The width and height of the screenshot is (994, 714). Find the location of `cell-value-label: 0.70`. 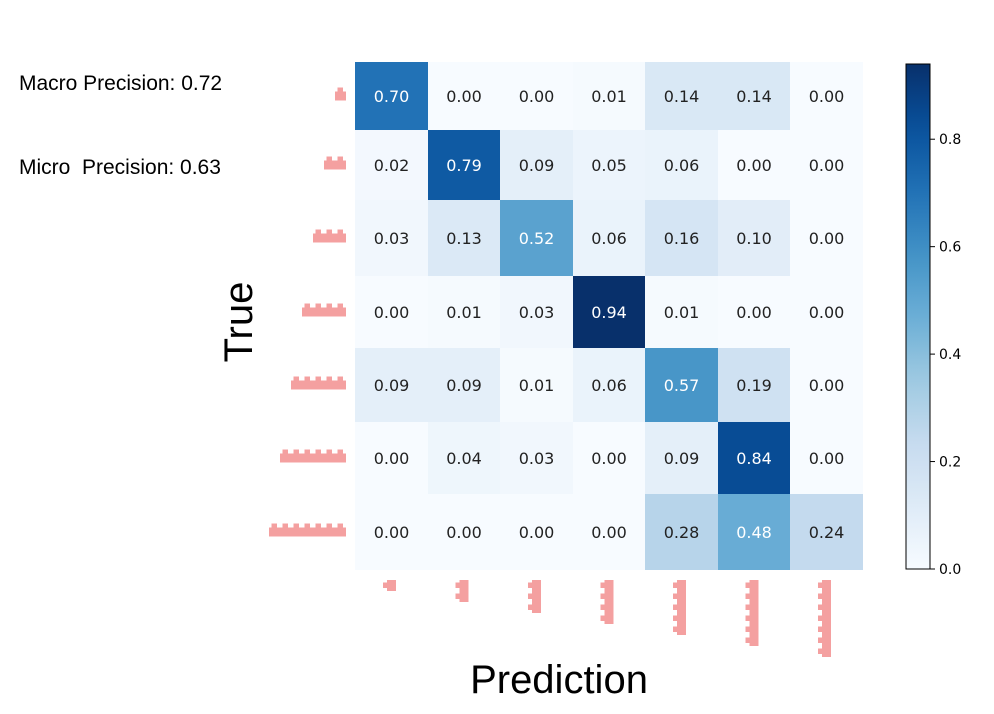

cell-value-label: 0.70 is located at coordinates (392, 96).